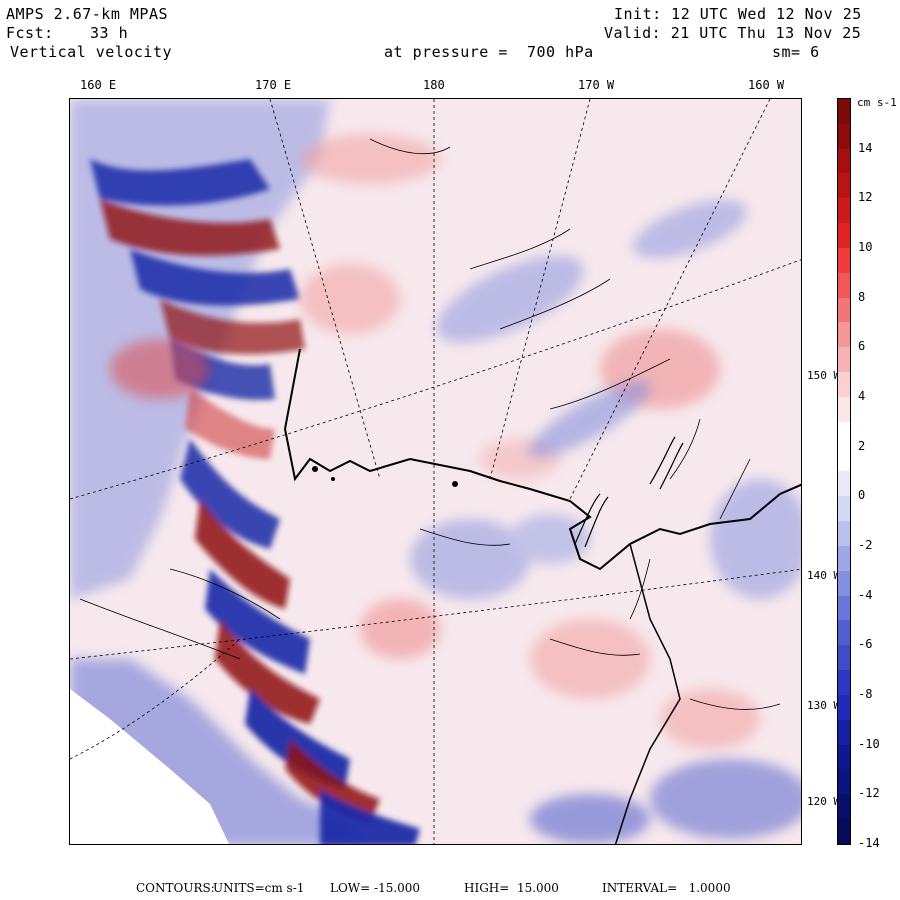 Image resolution: width=900 pixels, height=900 pixels. What do you see at coordinates (862, 445) in the screenshot?
I see `colorbar-tick-label: 2` at bounding box center [862, 445].